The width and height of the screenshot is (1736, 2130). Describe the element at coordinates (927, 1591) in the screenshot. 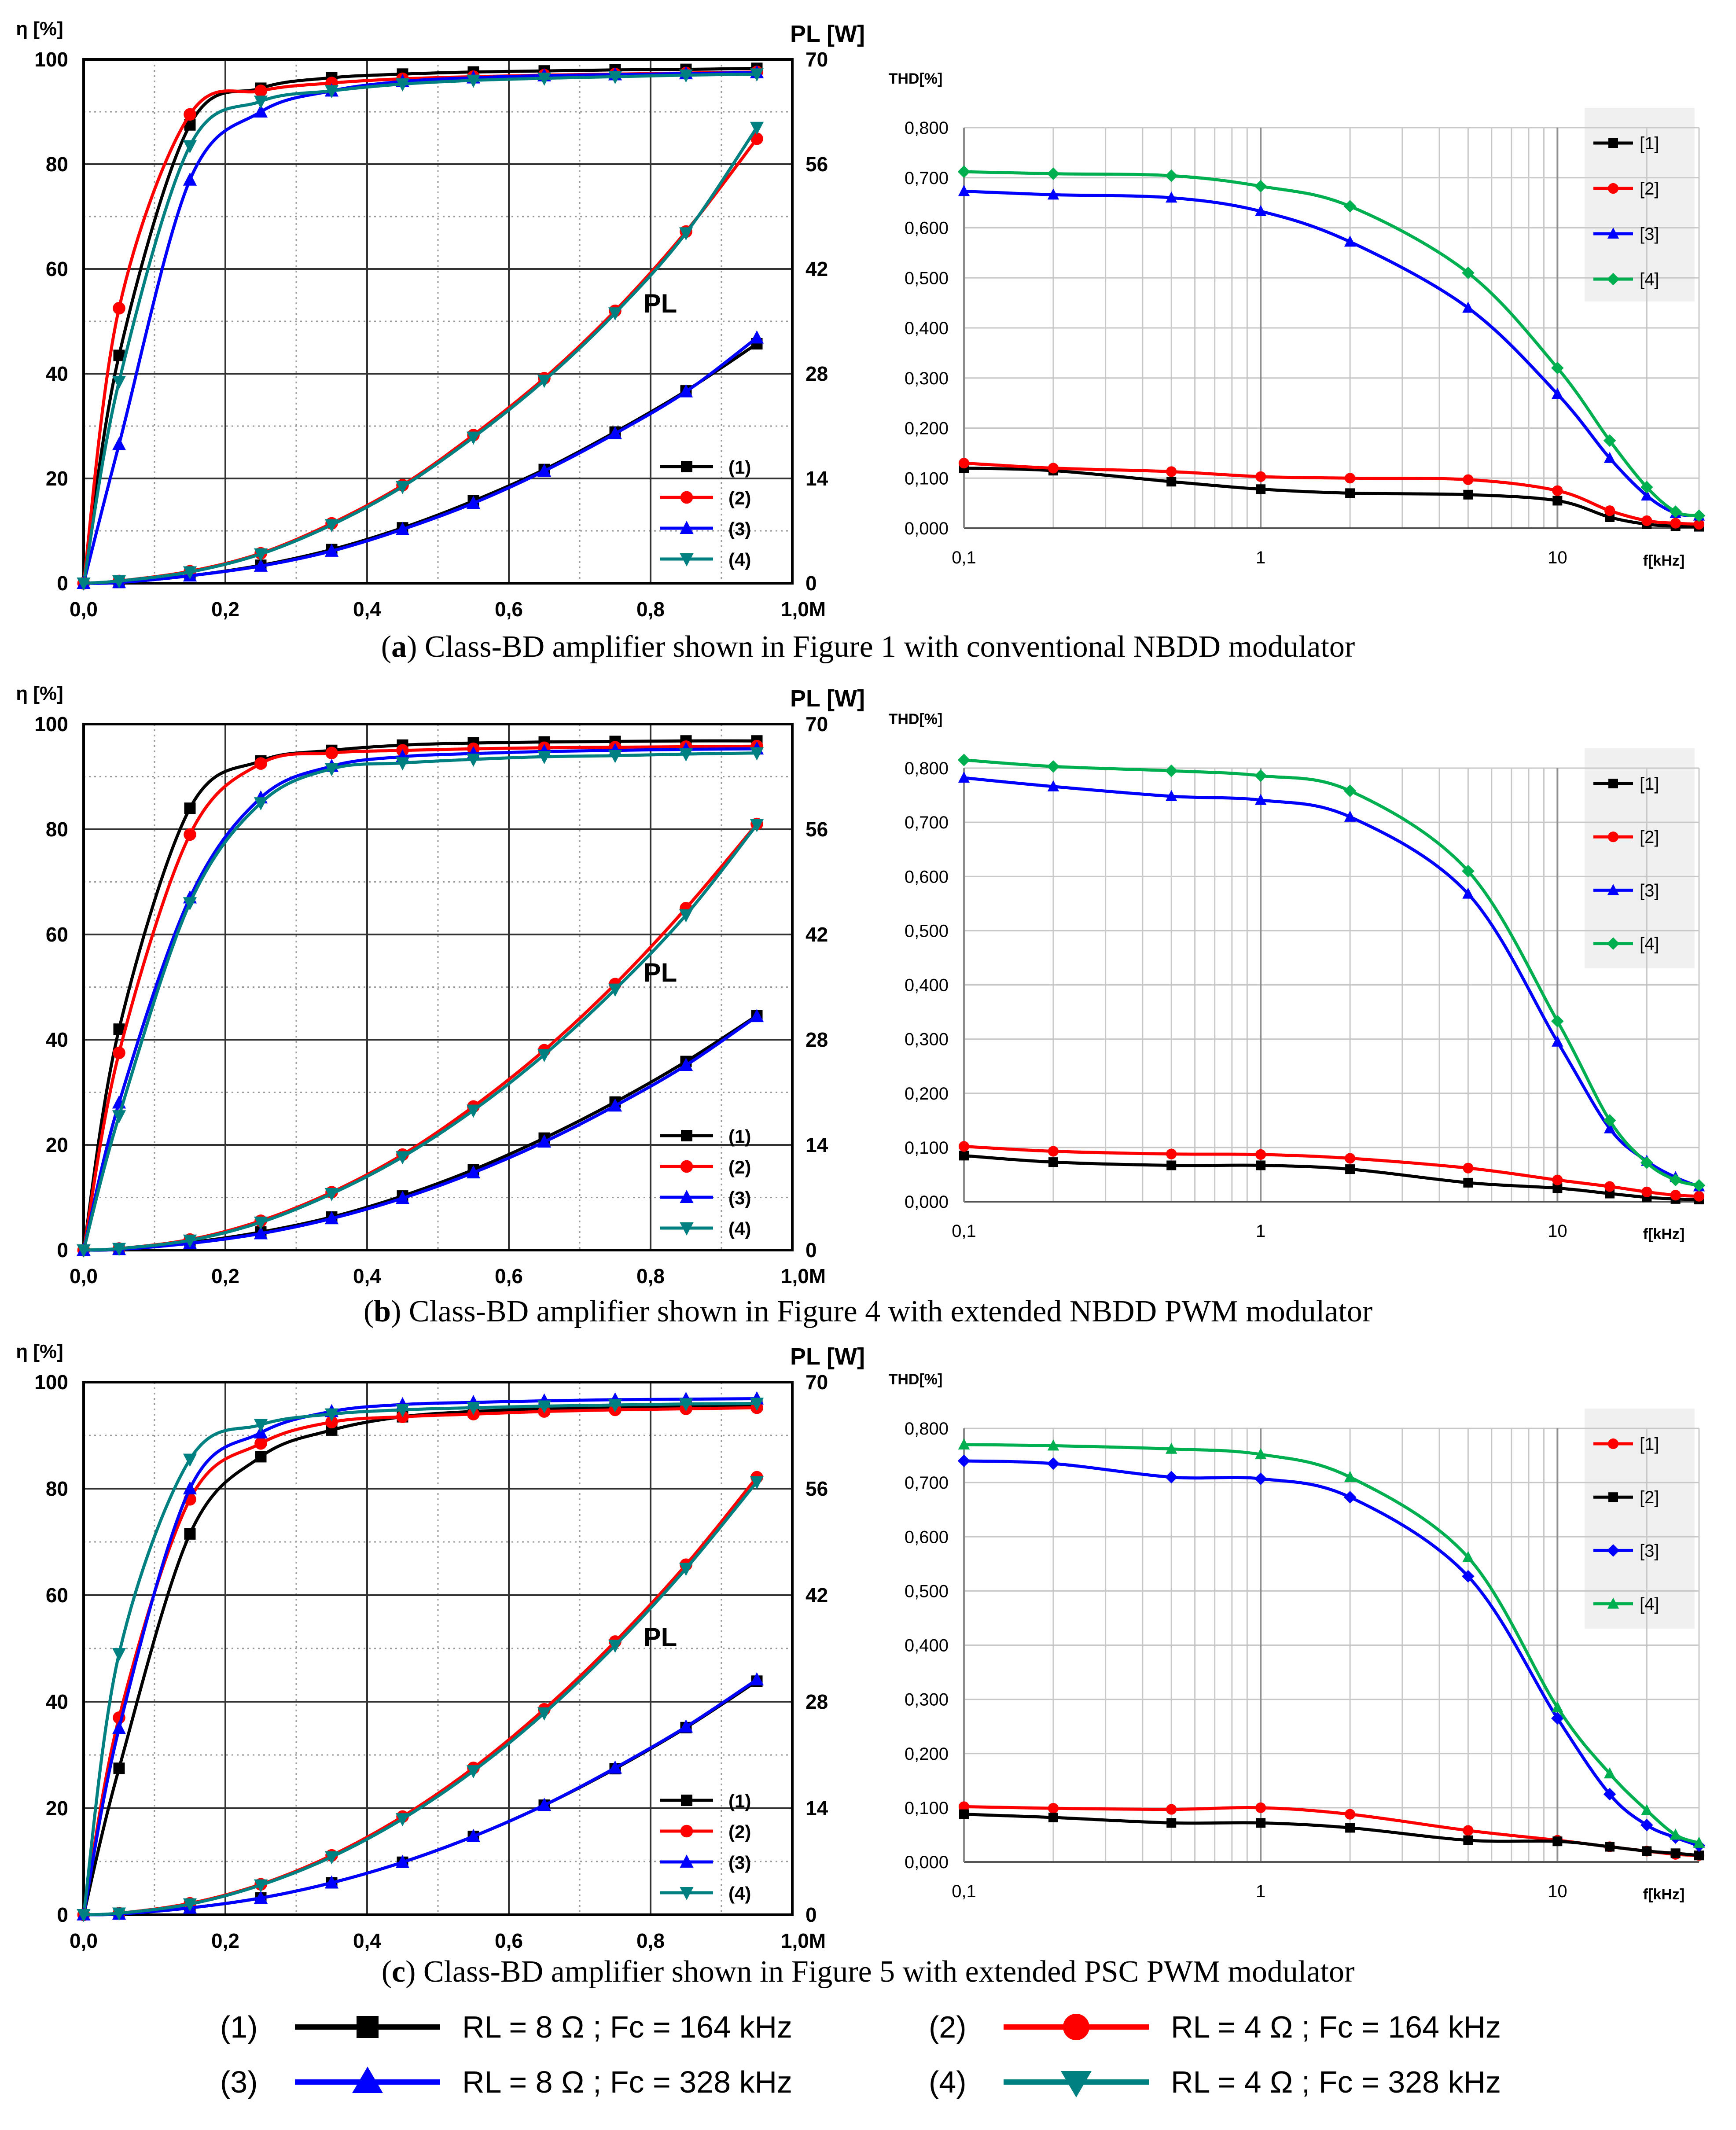

I see `y-tick-label: 0,500` at that location.